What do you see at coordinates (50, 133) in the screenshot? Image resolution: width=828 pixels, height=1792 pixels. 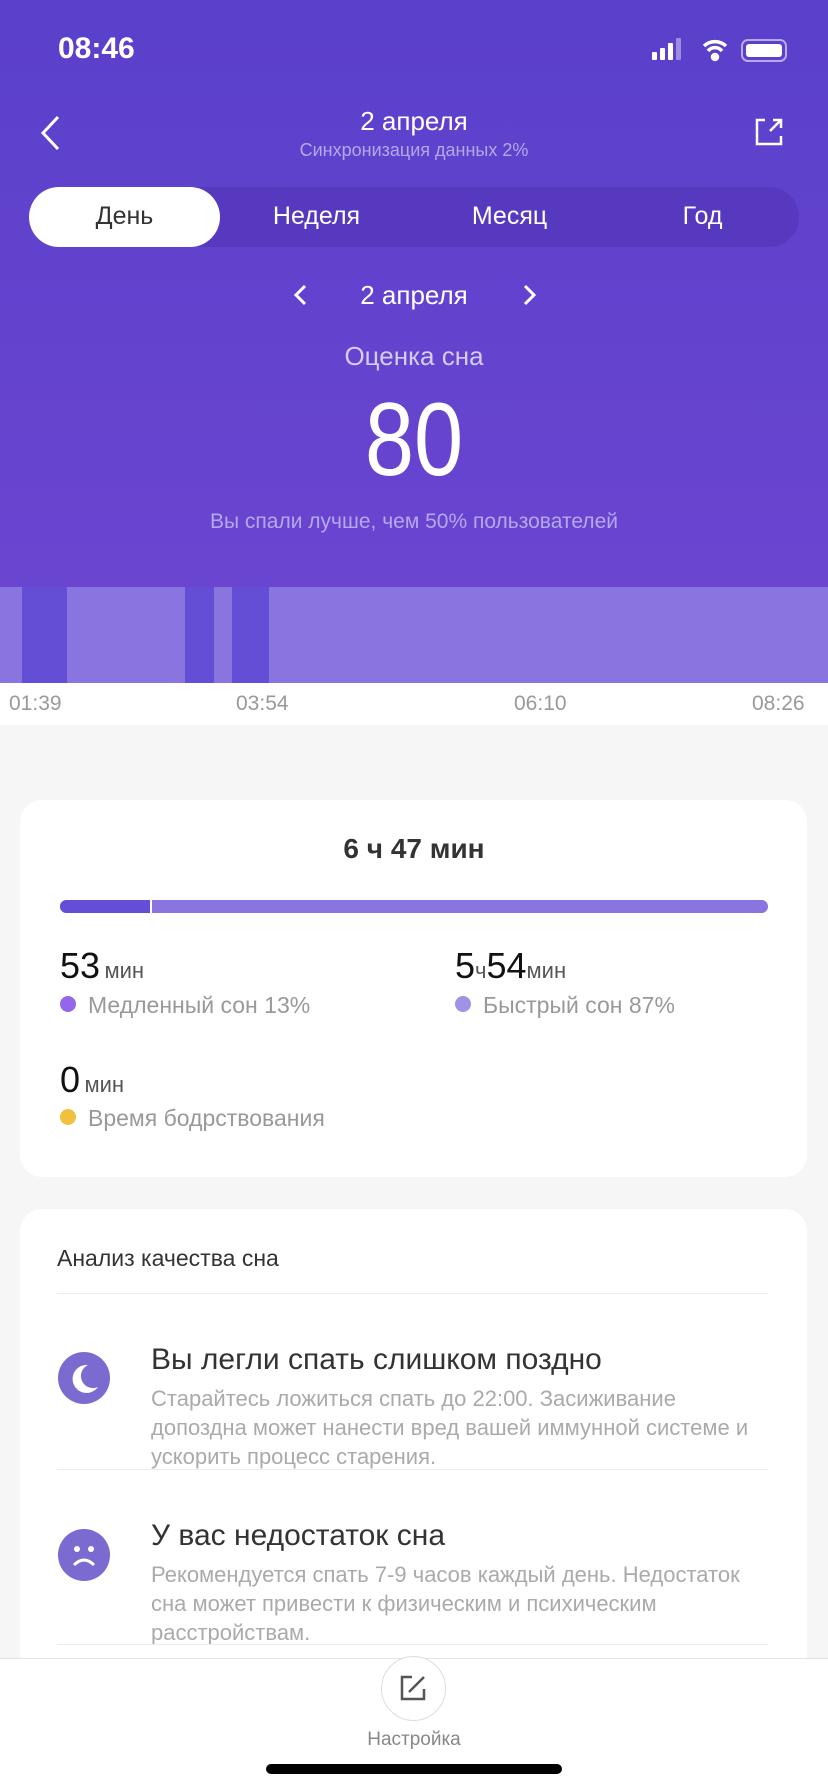 I see `back-icon` at bounding box center [50, 133].